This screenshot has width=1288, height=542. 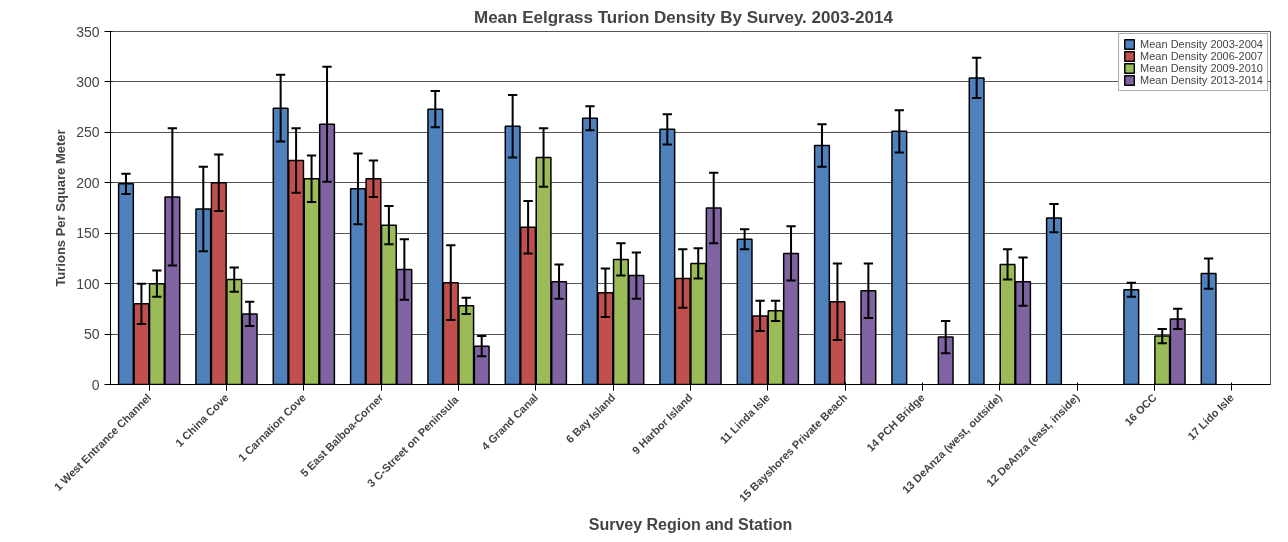 I want to click on y-tick-label: 150, so click(x=88, y=233).